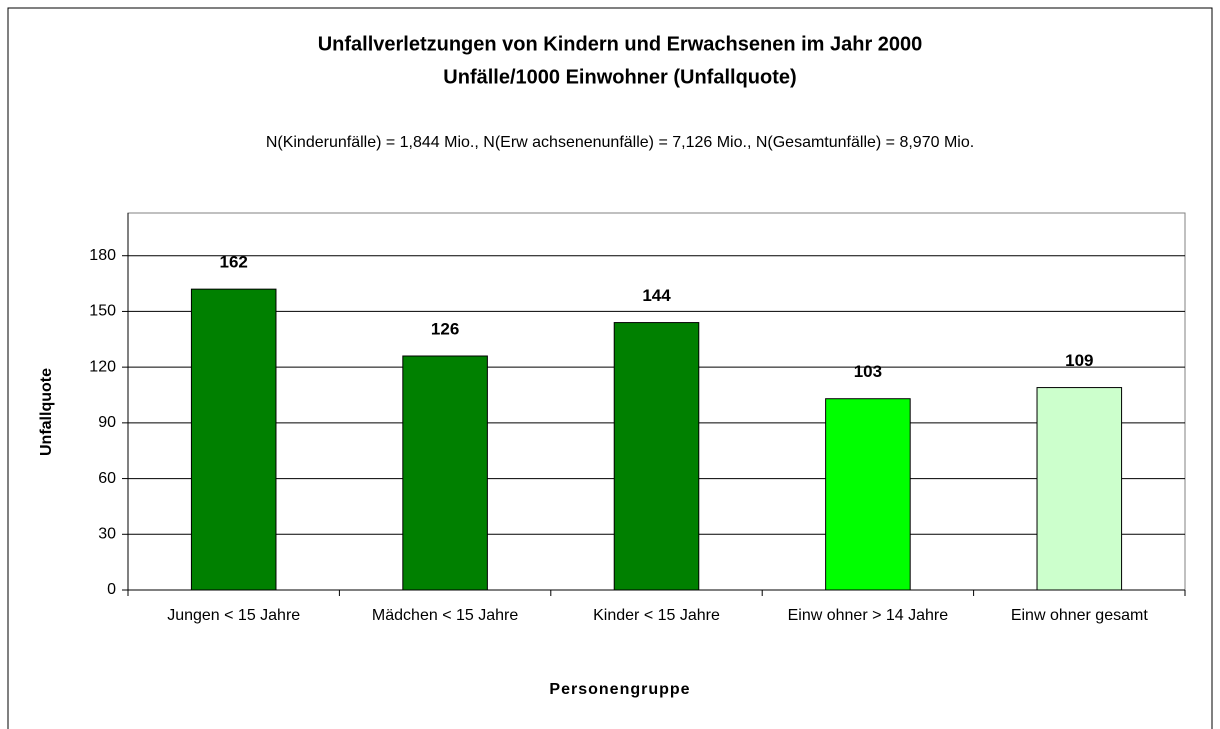 This screenshot has height=729, width=1220. I want to click on y-tick-label: 150, so click(102, 311).